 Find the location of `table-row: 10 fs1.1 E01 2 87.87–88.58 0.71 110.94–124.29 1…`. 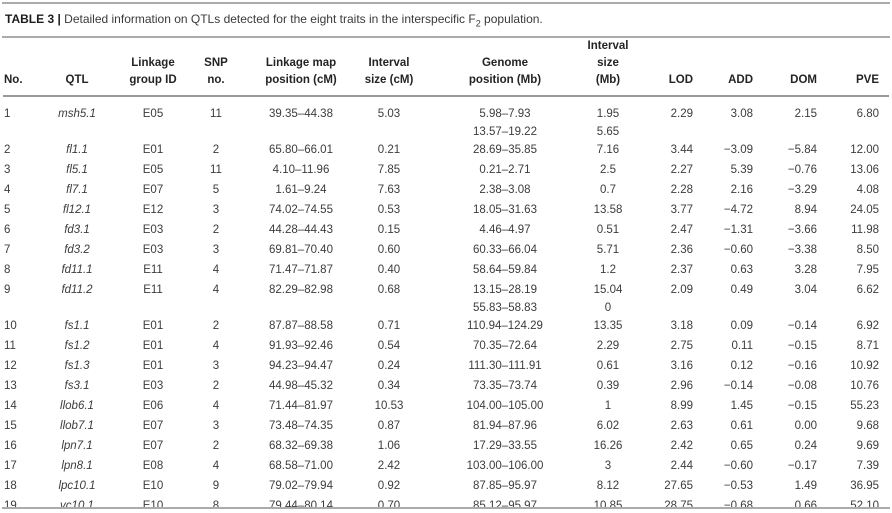

table-row: 10 fs1.1 E01 2 87.87–88.58 0.71 110.94–124.29 1… is located at coordinates (446, 326).